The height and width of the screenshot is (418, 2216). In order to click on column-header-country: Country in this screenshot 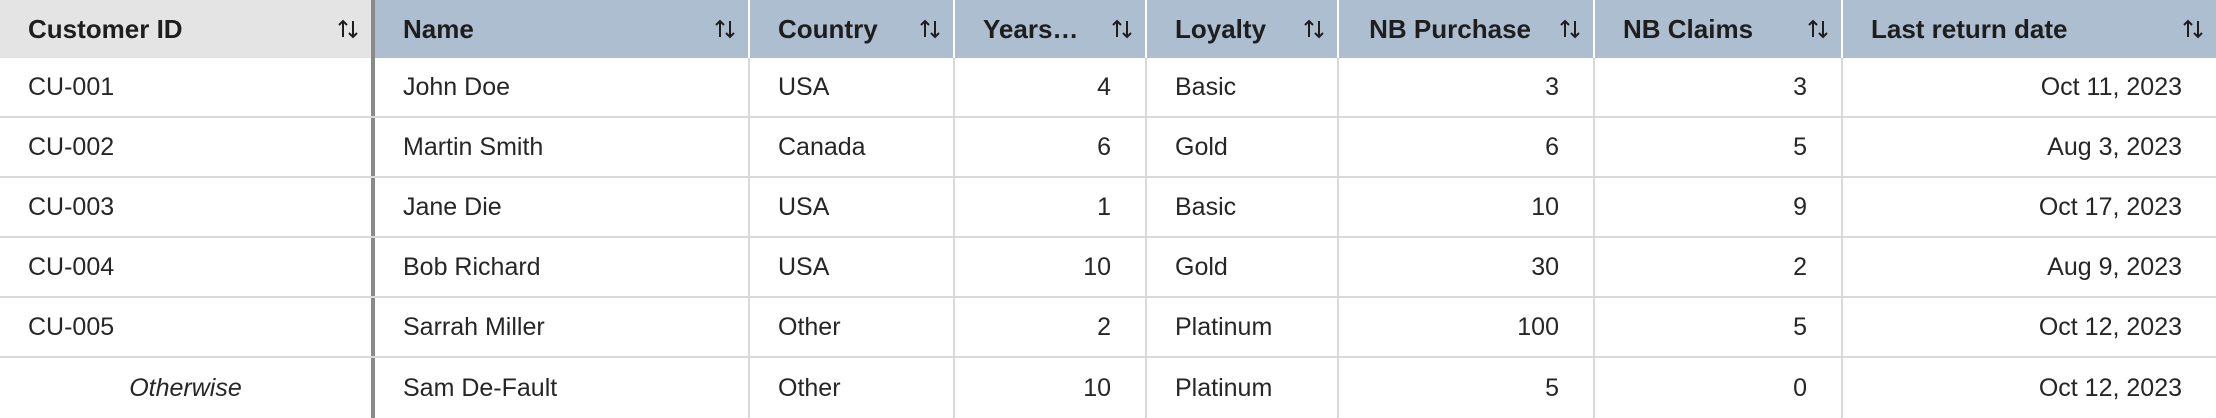, I will do `click(852, 29)`.